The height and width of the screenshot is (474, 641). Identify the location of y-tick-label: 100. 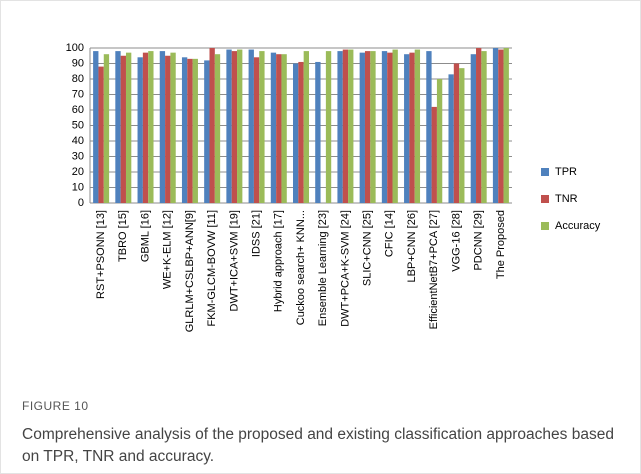
(75, 48).